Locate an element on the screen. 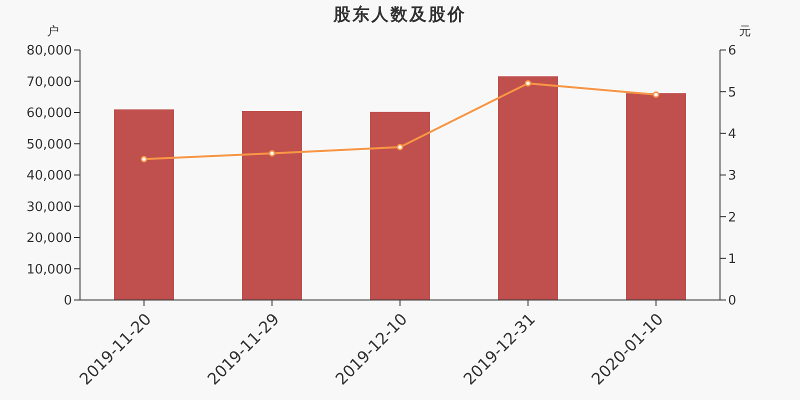 Image resolution: width=800 pixels, height=400 pixels. y2-tick-label: 5 is located at coordinates (732, 92).